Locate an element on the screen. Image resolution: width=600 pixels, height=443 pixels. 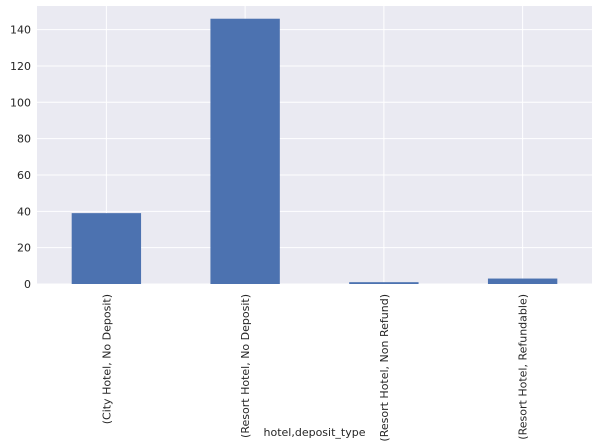
x-tick-label: (Resort Hotel, Non Refund) is located at coordinates (384, 368).